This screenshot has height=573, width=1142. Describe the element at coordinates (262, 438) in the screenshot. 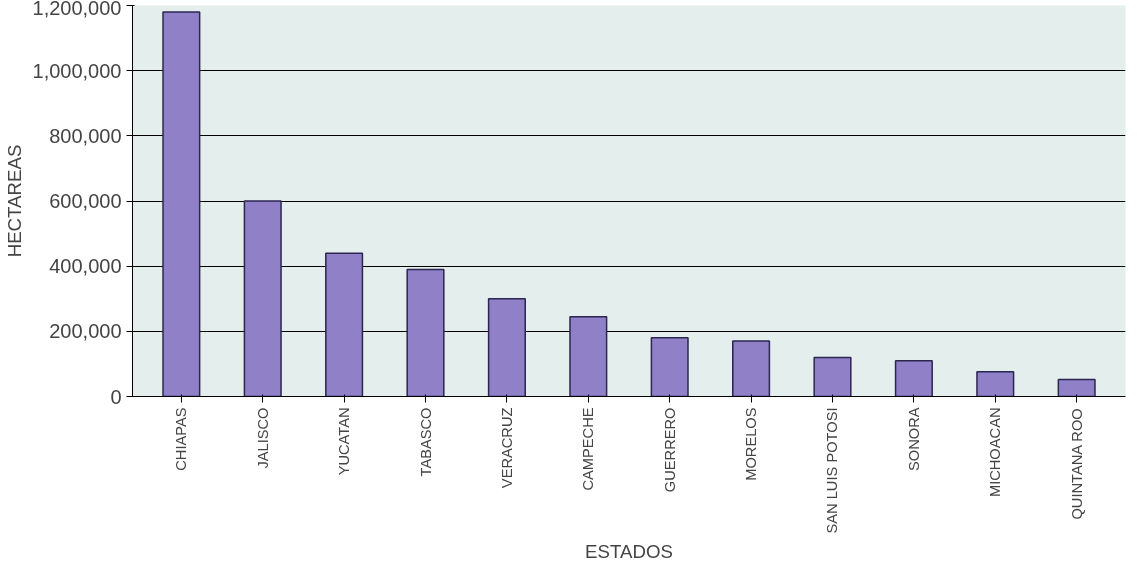

I see `x-tick-label: JALISCO` at that location.